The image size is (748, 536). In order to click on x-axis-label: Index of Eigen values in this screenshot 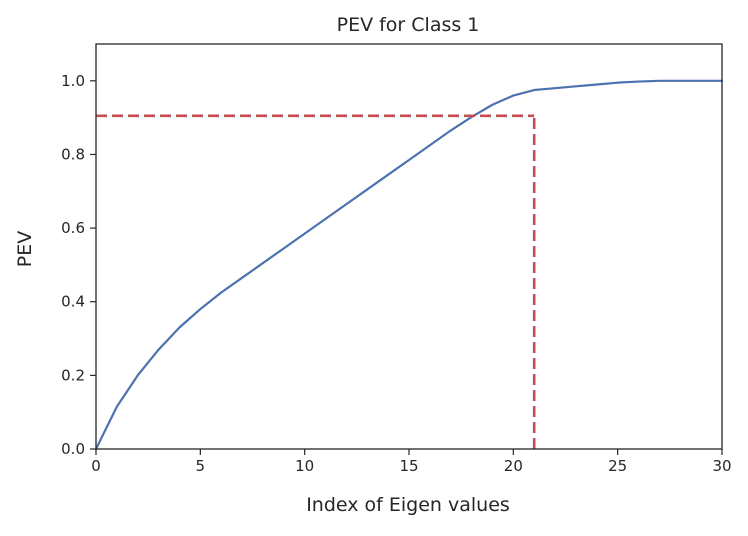, I will do `click(408, 505)`.